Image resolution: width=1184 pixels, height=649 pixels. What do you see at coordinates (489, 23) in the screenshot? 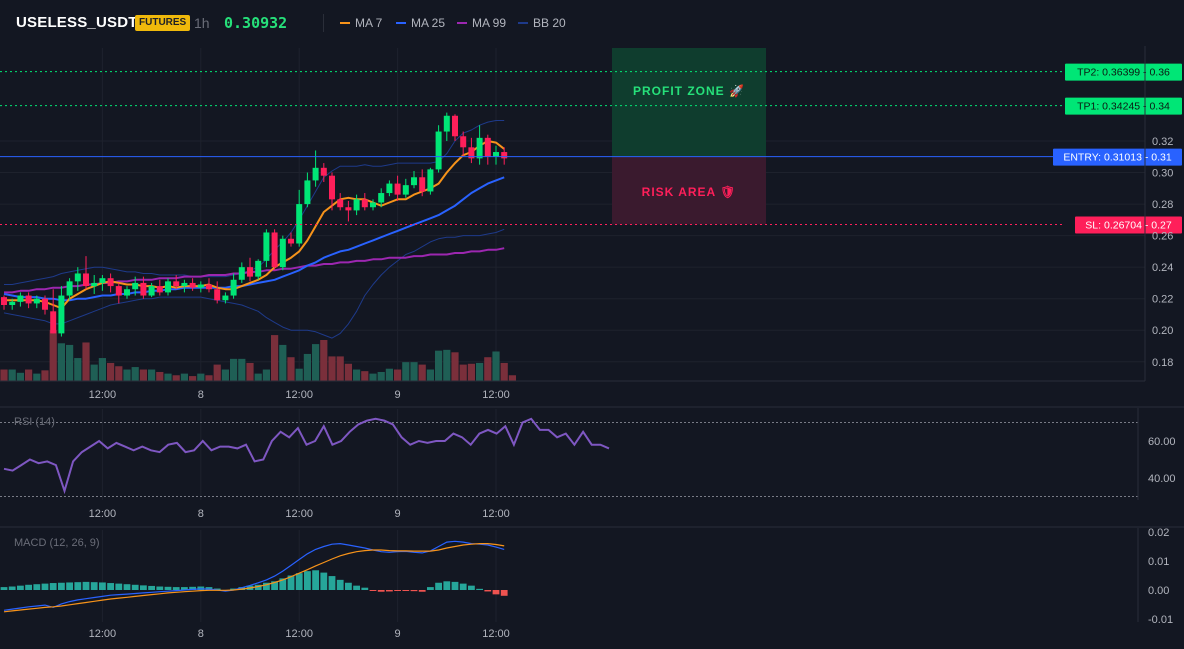
I see `legend-label: MA 99` at bounding box center [489, 23].